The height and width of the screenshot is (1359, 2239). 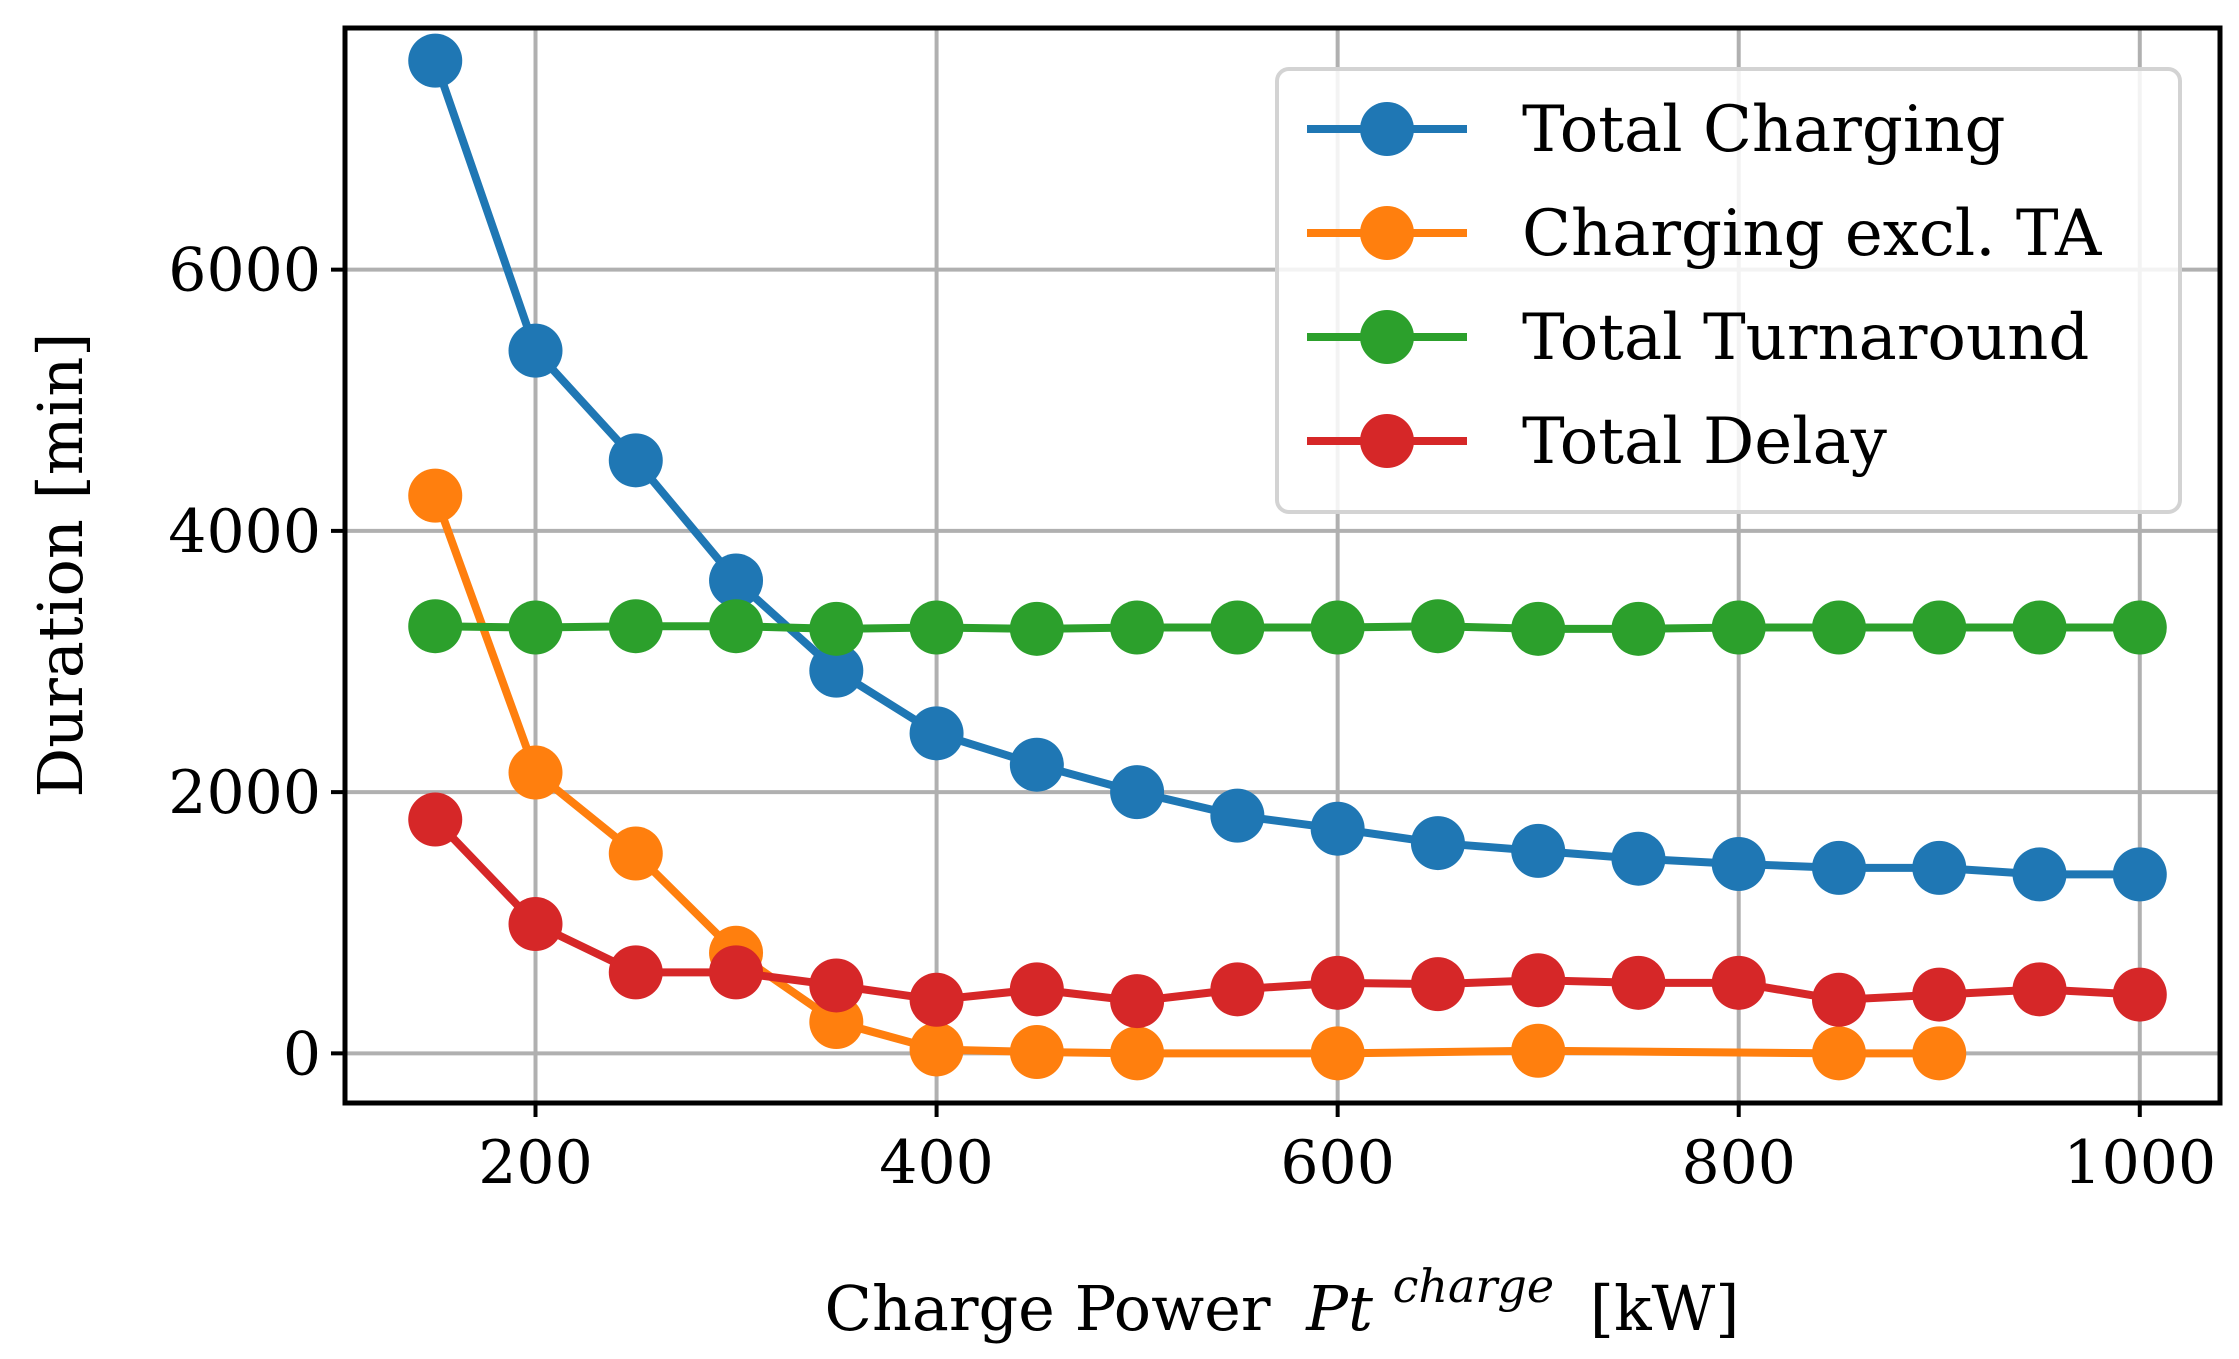 I want to click on legend-box, so click(x=1728, y=290).